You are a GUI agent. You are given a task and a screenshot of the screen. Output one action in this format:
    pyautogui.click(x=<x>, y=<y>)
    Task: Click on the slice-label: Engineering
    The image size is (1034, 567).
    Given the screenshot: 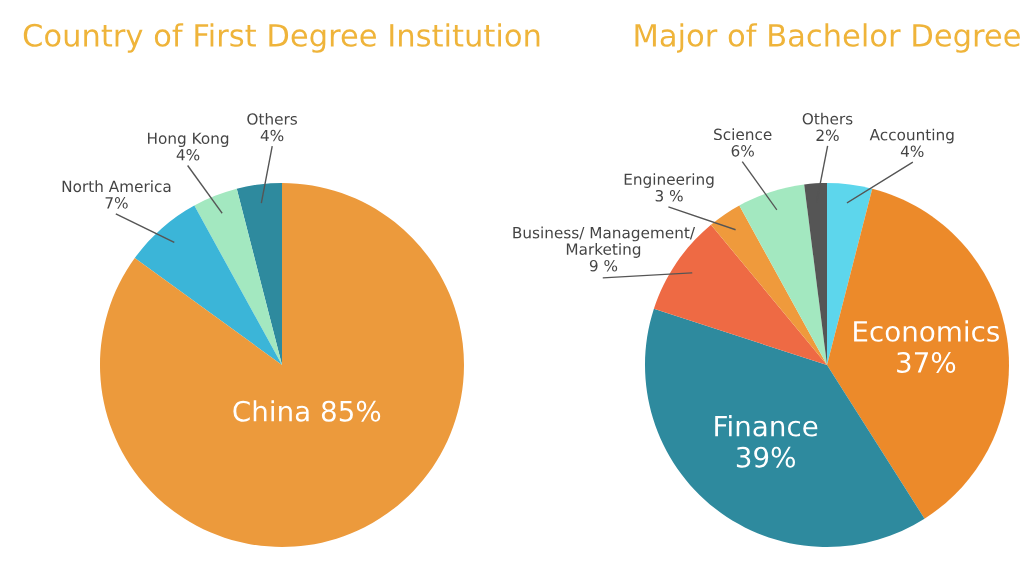 What is the action you would take?
    pyautogui.click(x=669, y=180)
    